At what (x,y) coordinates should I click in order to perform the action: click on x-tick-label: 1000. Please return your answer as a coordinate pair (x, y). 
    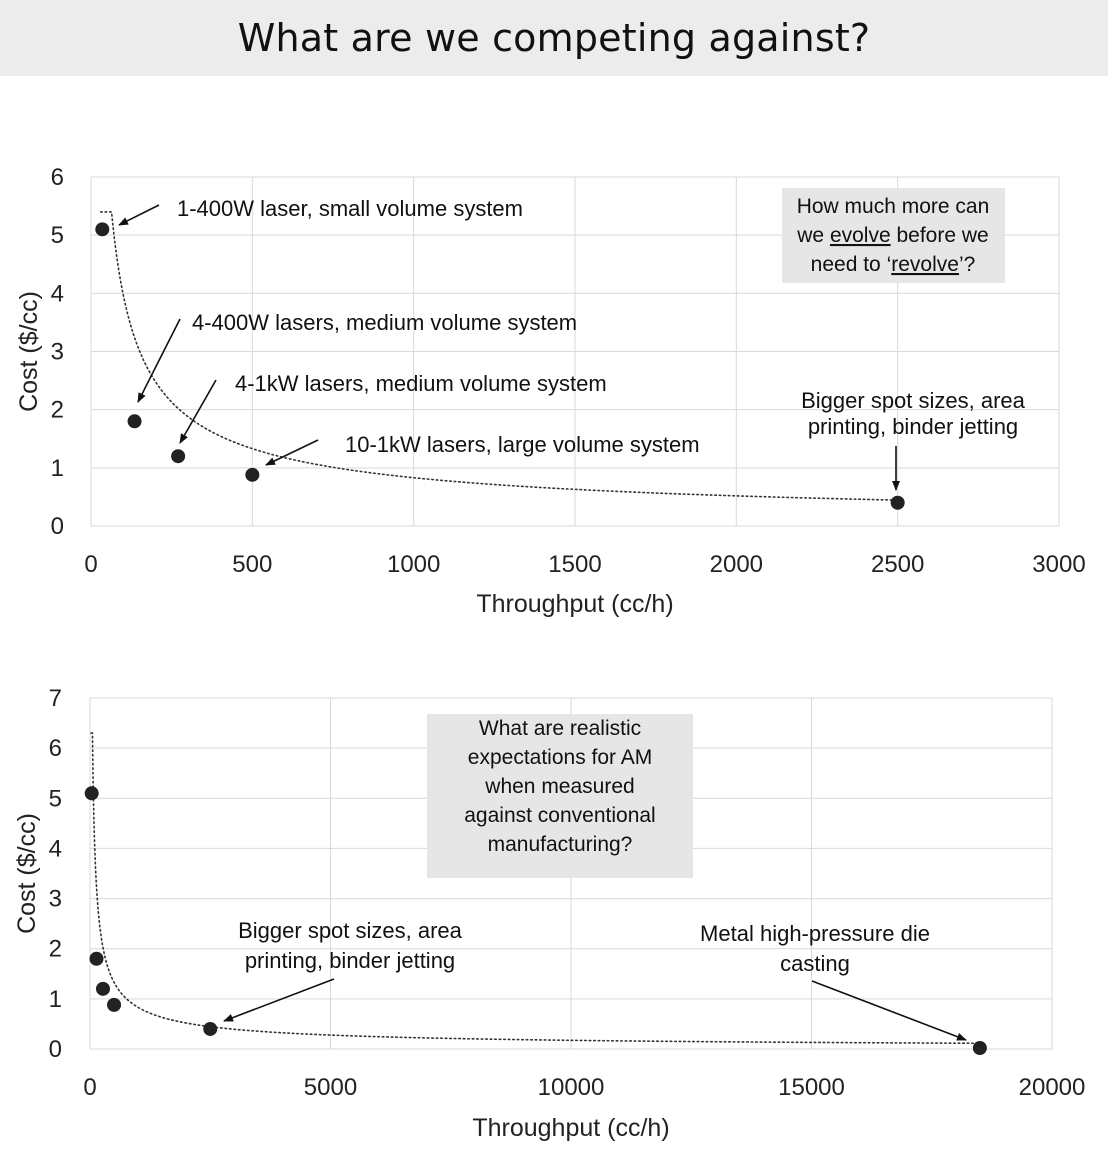
    Looking at the image, I should click on (413, 564).